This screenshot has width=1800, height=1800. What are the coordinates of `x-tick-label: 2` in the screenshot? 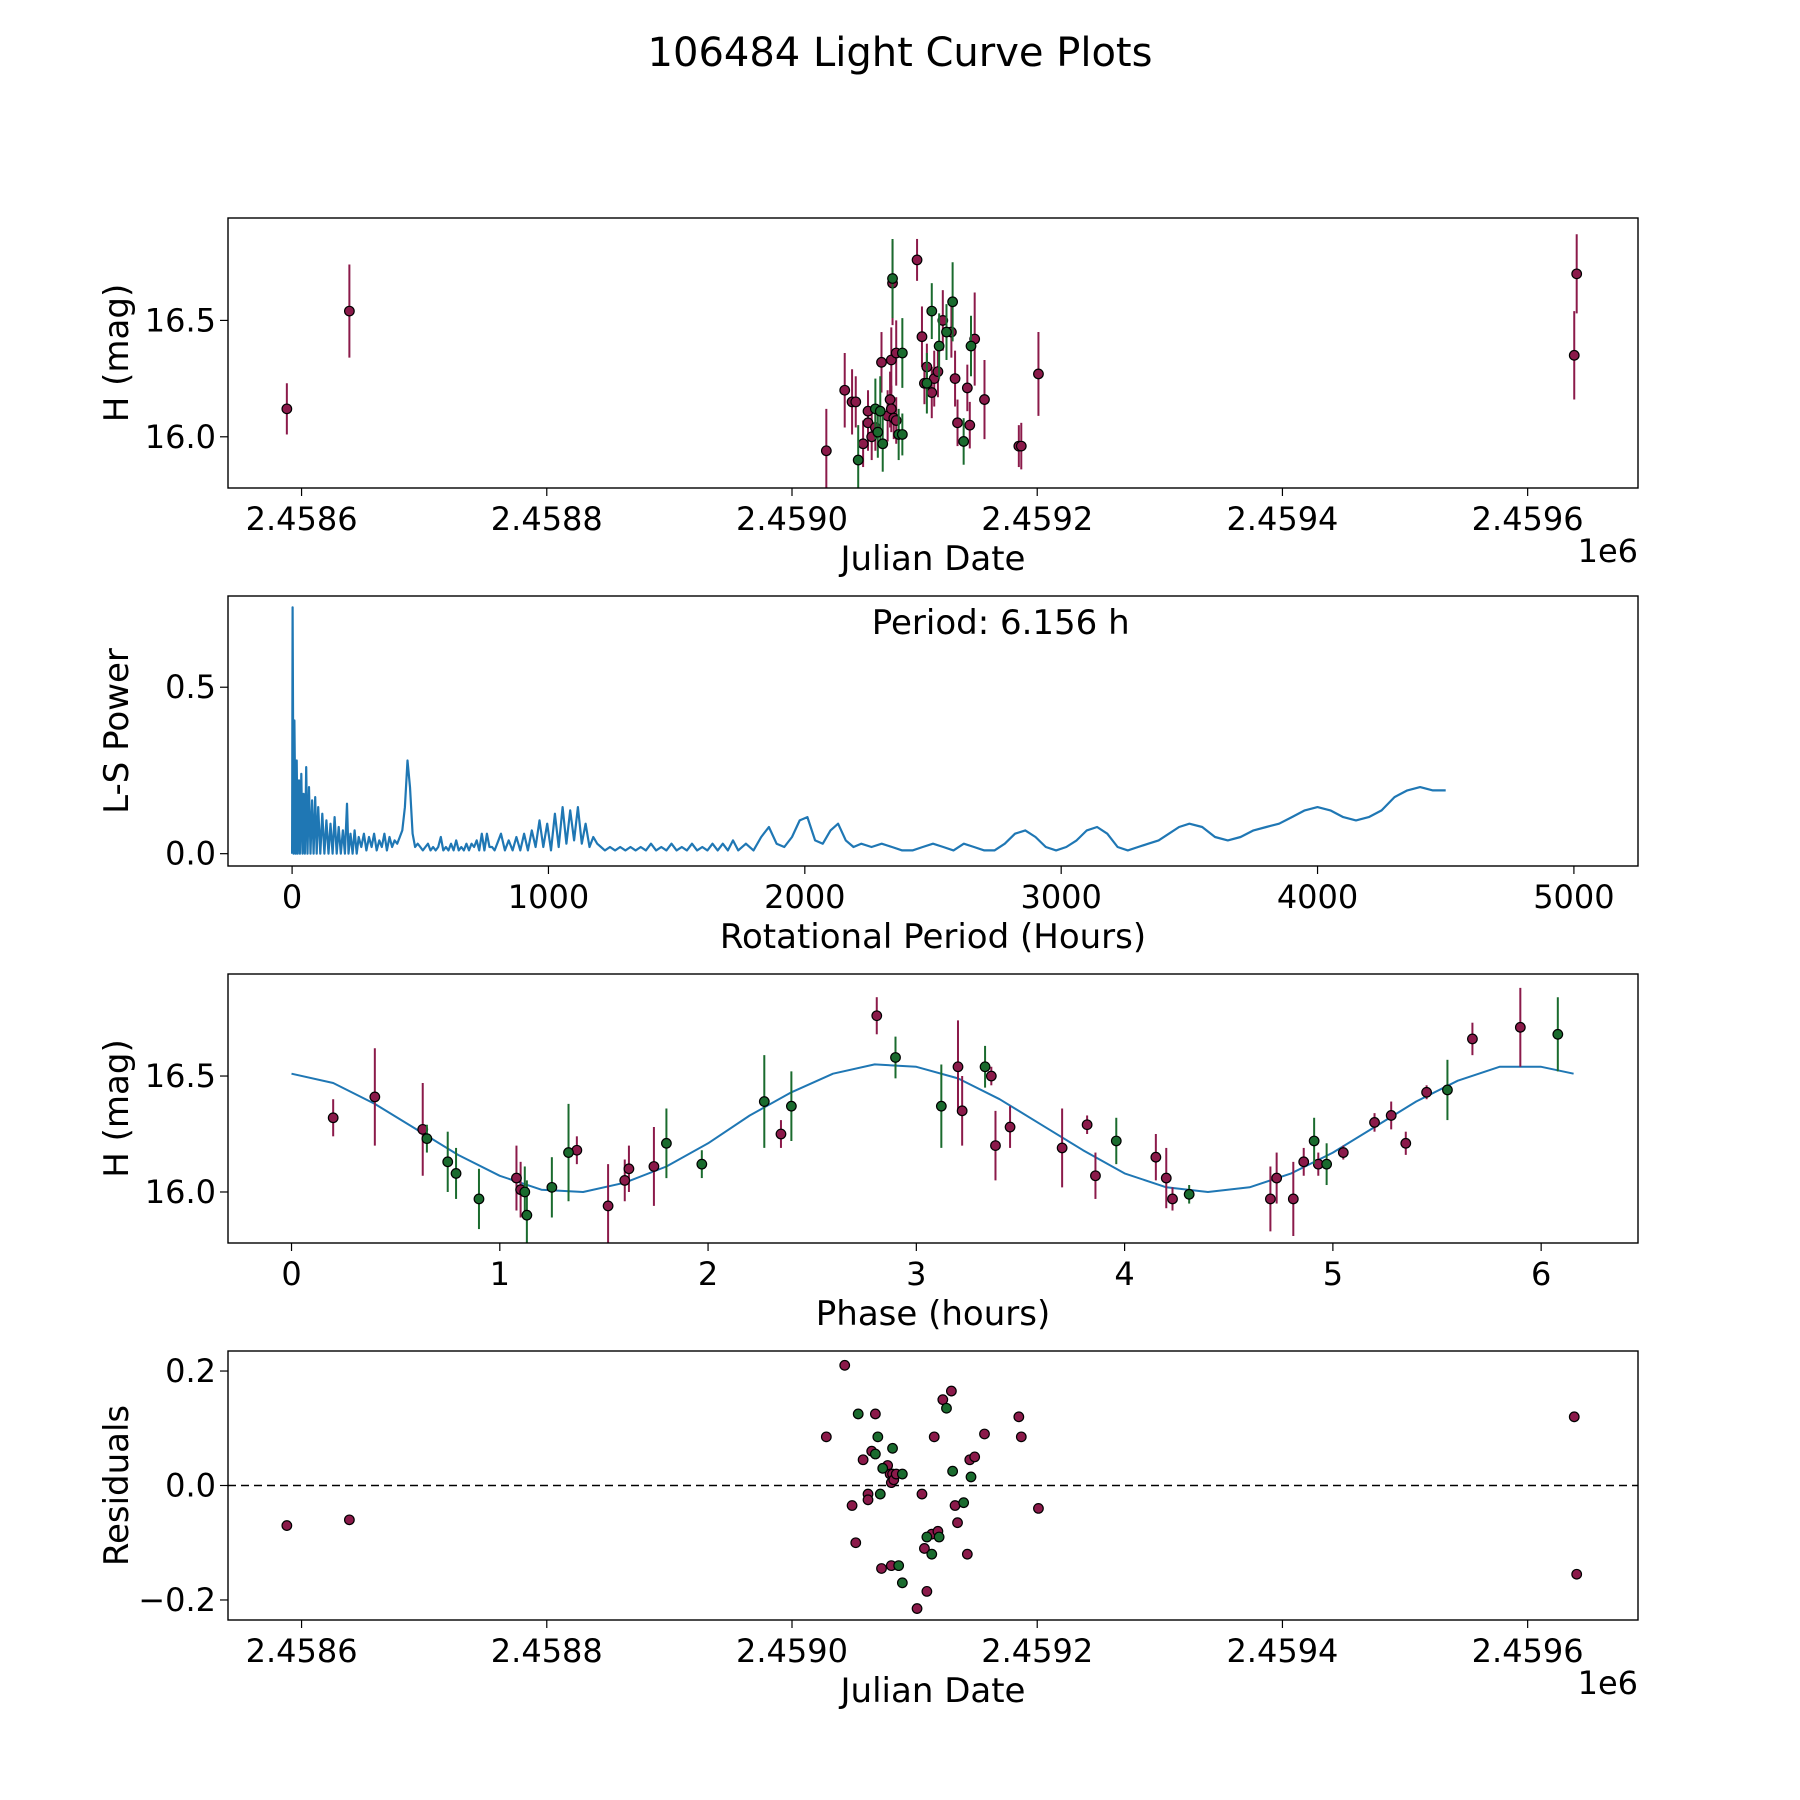 It's located at (708, 1274).